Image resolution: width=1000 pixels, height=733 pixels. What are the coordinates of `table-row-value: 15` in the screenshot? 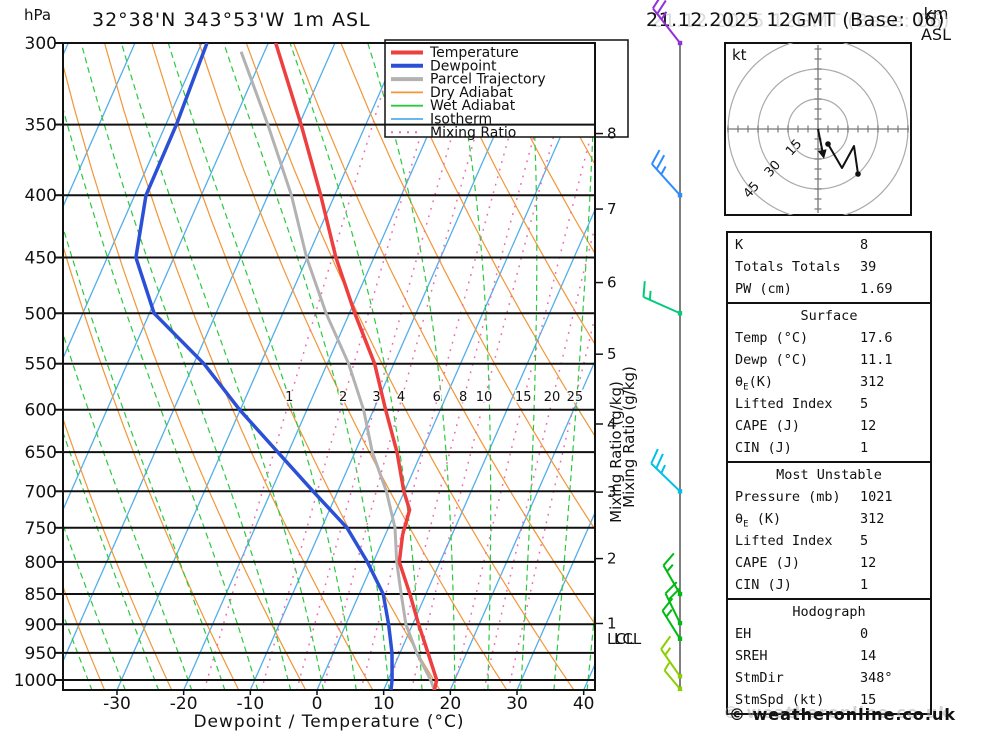 It's located at (868, 700).